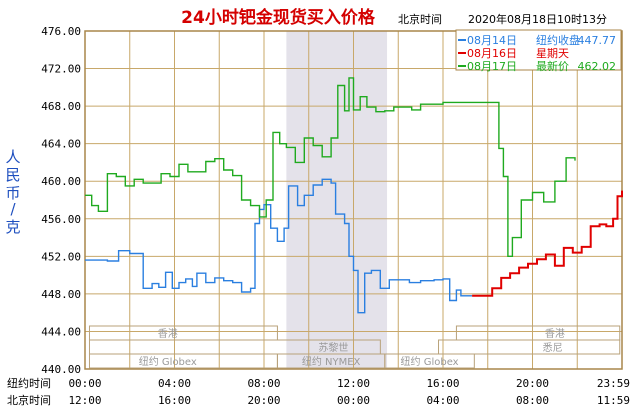  Describe the element at coordinates (537, 19) in the screenshot. I see `current-datetime: 2020年08月18日10时13分` at that location.